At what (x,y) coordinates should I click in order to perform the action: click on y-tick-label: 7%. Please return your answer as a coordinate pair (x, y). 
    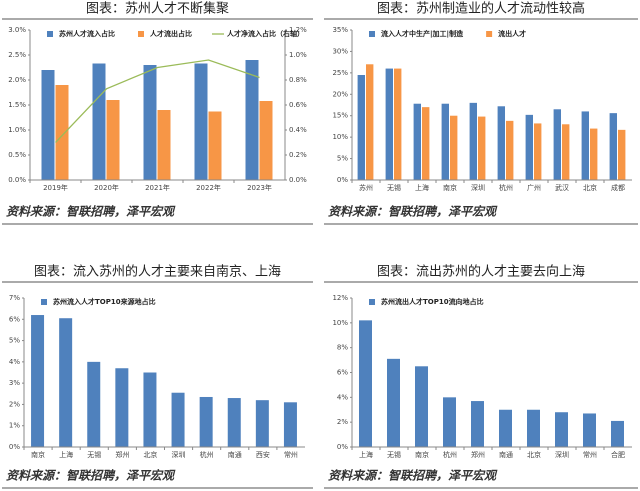
    Looking at the image, I should click on (14, 298).